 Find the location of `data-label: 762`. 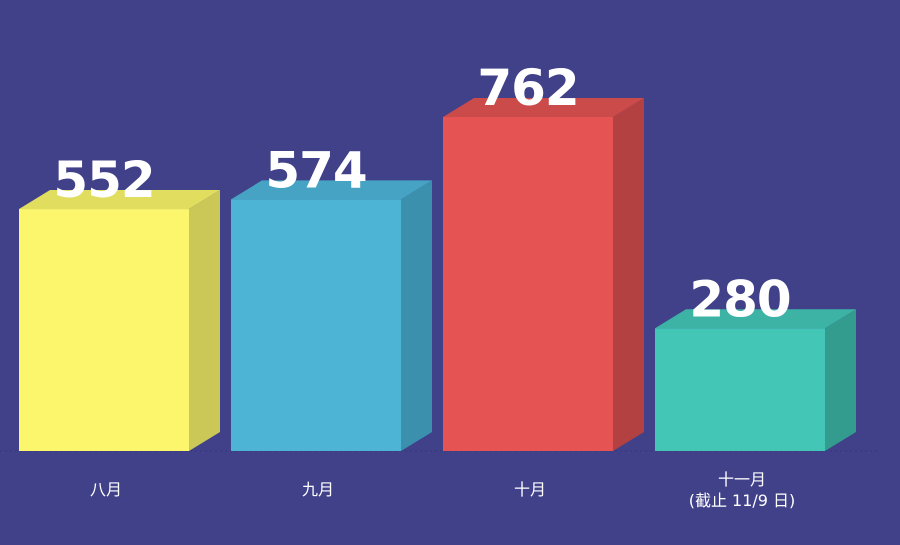

data-label: 762 is located at coordinates (527, 88).